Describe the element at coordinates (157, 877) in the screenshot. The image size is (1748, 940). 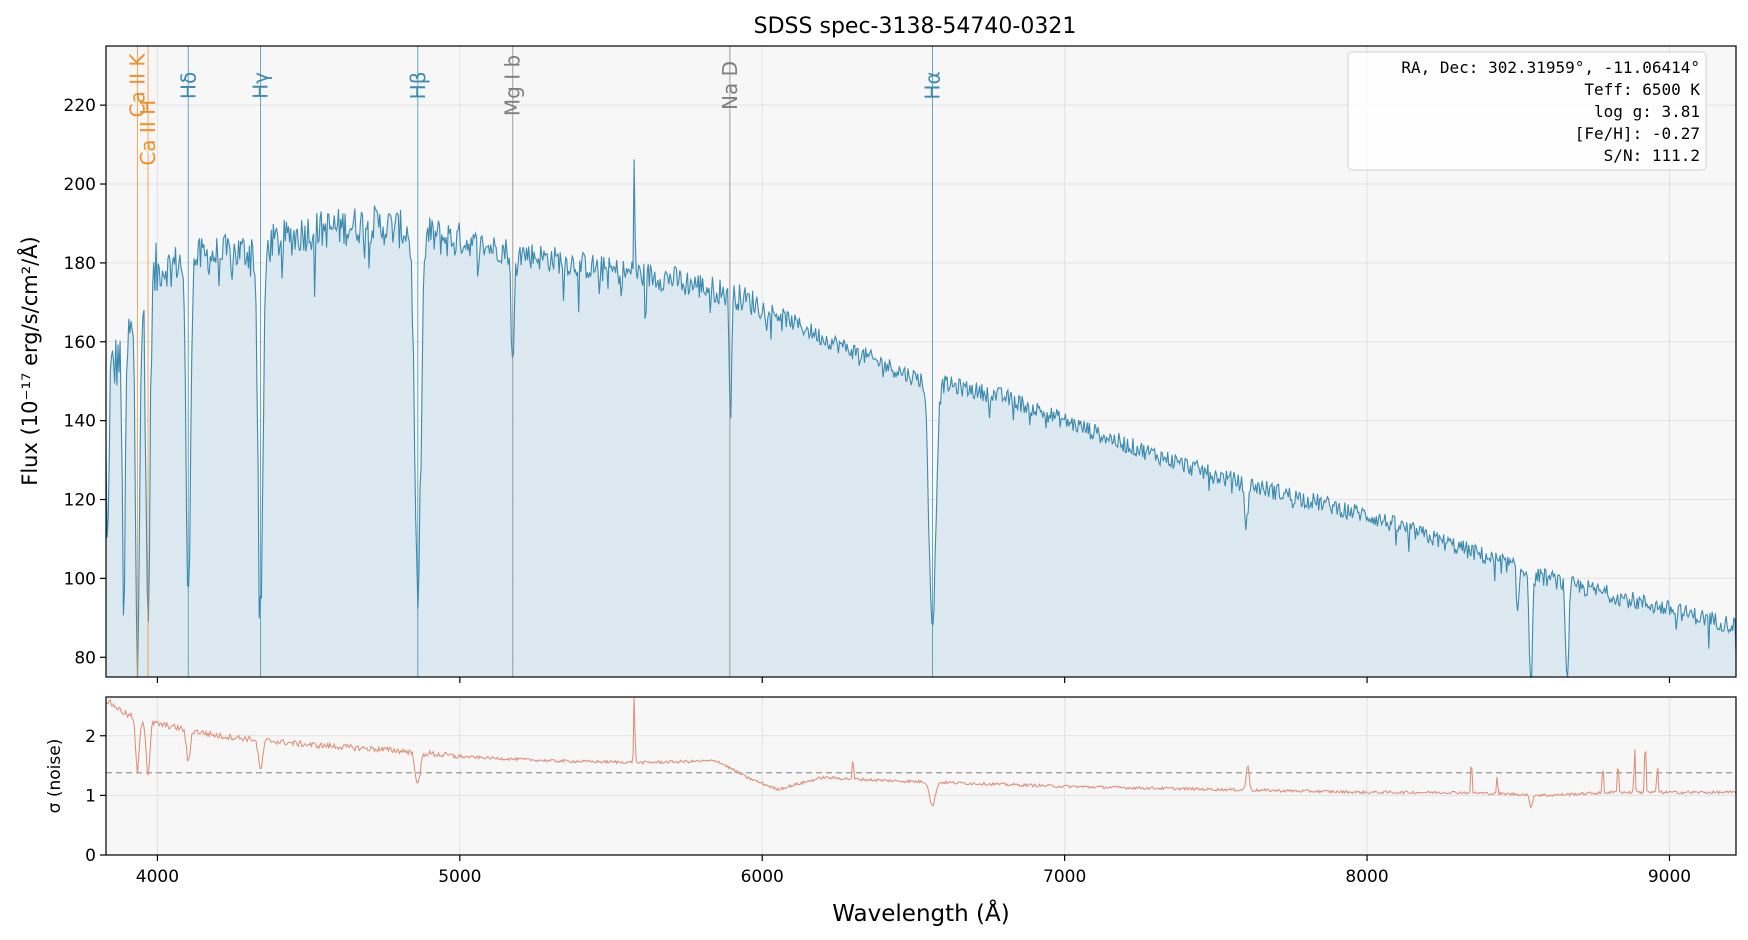
I see `x-tick-label: 4000` at that location.